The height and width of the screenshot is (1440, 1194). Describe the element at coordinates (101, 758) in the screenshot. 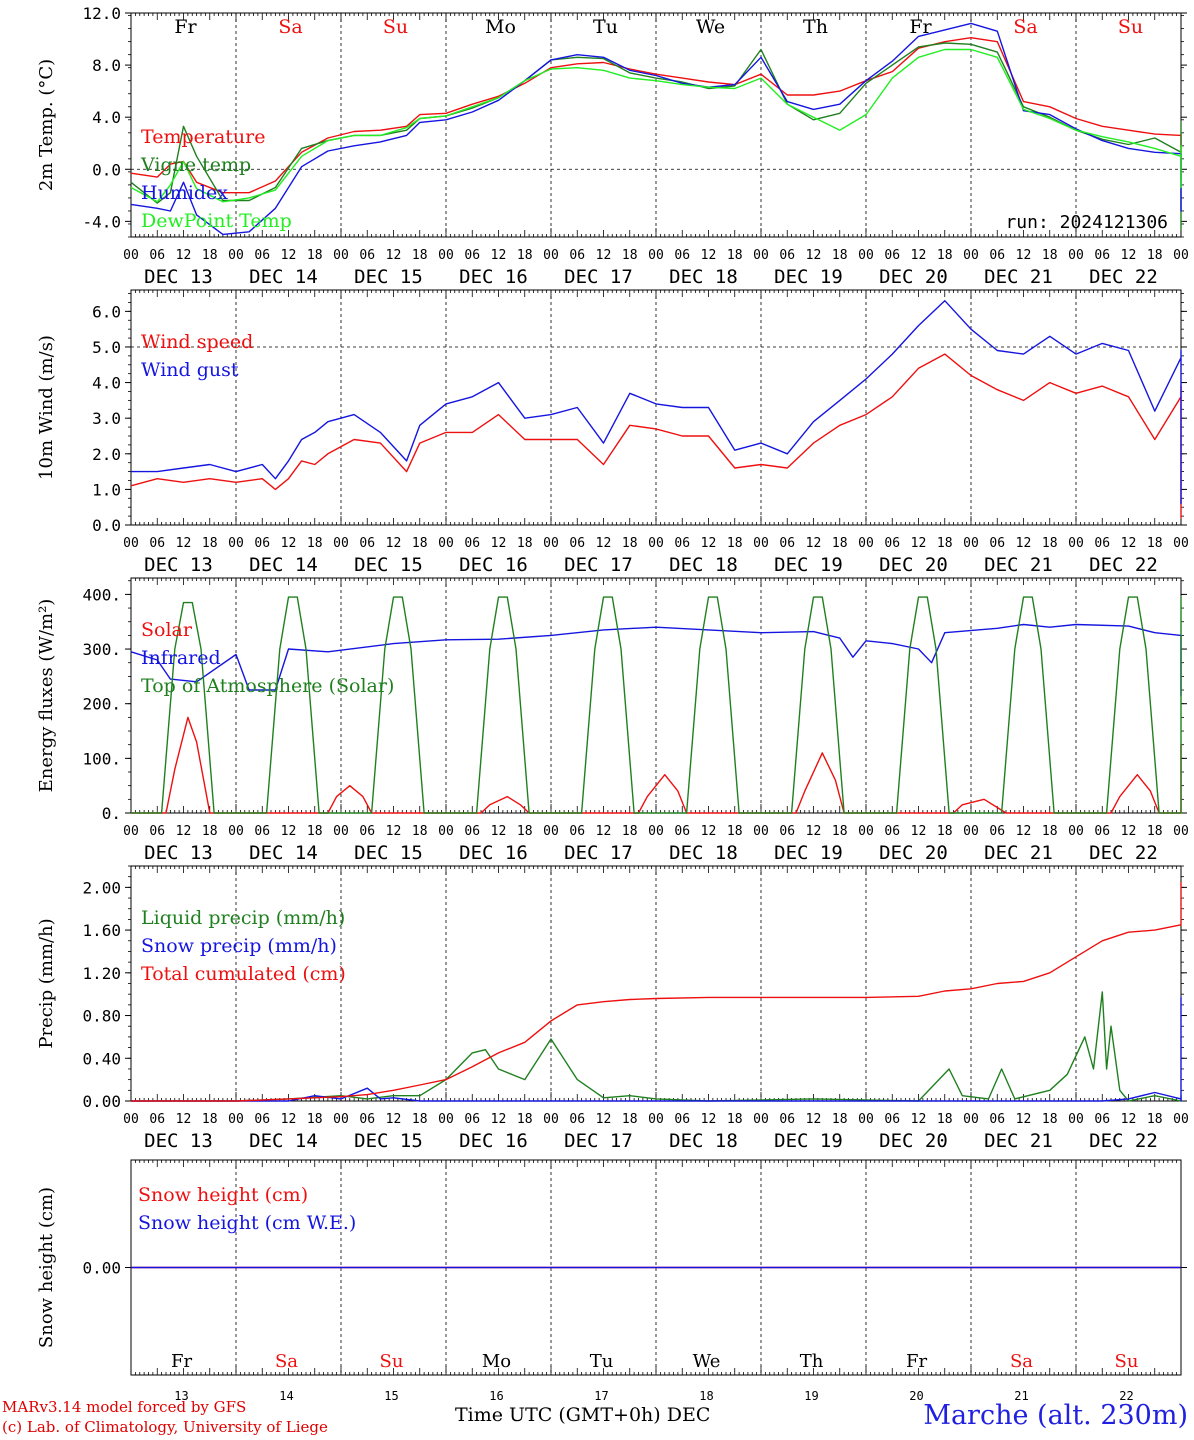

I see `y-tick-label: 100.` at that location.